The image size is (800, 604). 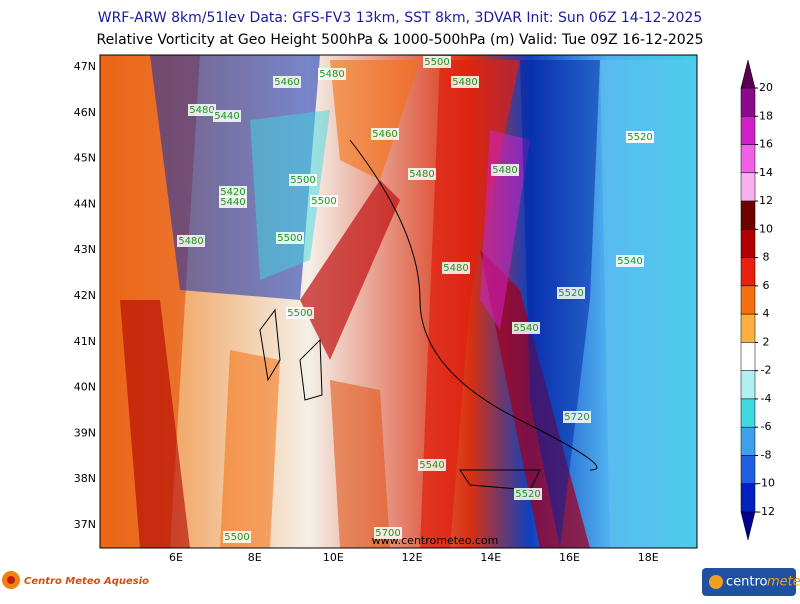 What do you see at coordinates (569, 557) in the screenshot?
I see `lon-label: 16E` at bounding box center [569, 557].